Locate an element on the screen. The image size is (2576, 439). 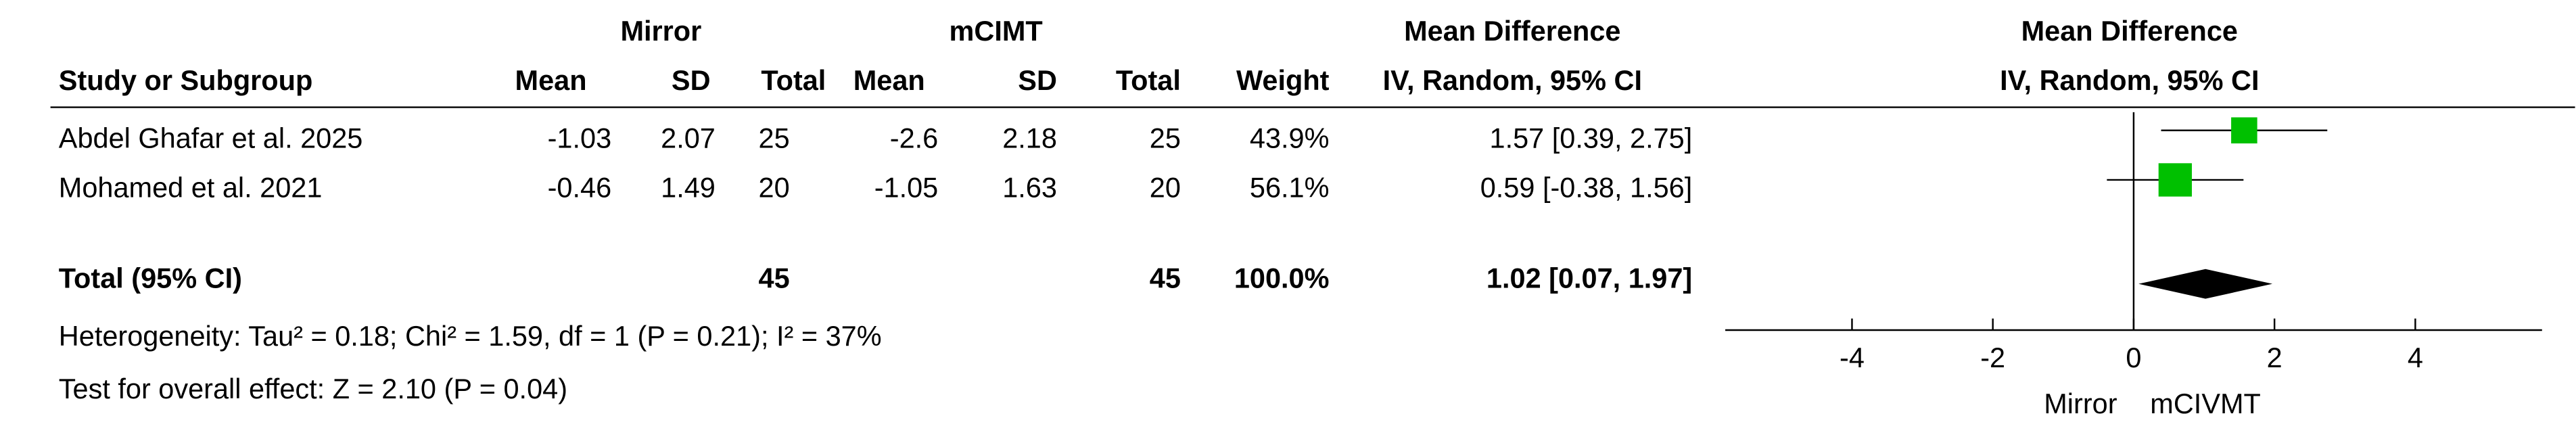
group-header: Mirror is located at coordinates (660, 31).